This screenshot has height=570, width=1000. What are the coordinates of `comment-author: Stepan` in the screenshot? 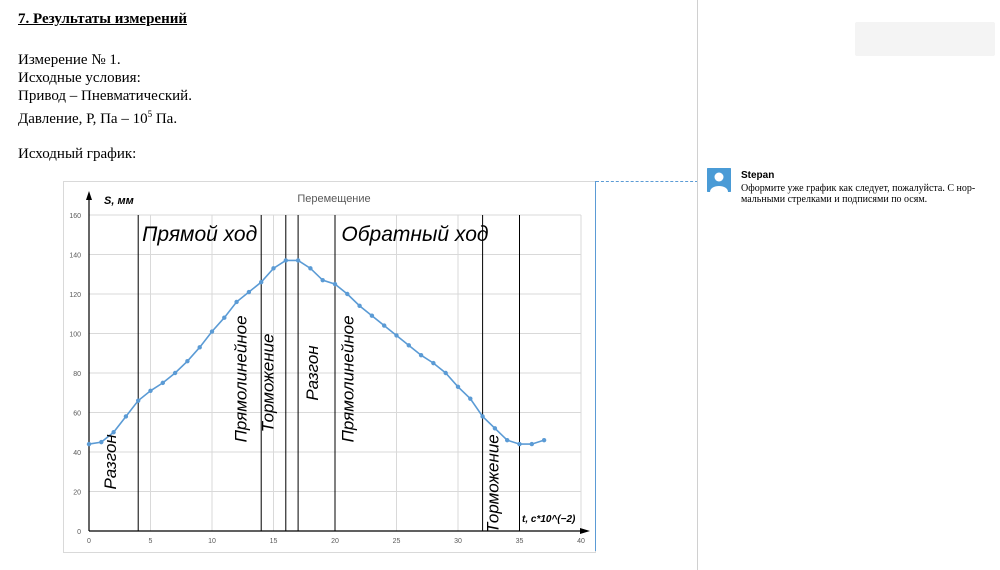 It's located at (758, 175).